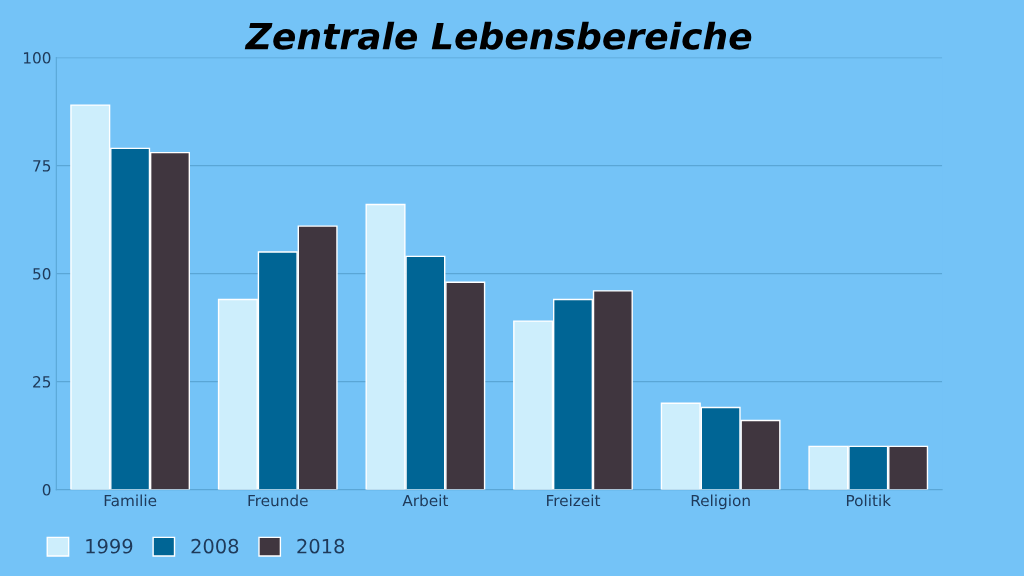 The width and height of the screenshot is (1024, 576). Describe the element at coordinates (215, 546) in the screenshot. I see `legend-label: 2008` at that location.